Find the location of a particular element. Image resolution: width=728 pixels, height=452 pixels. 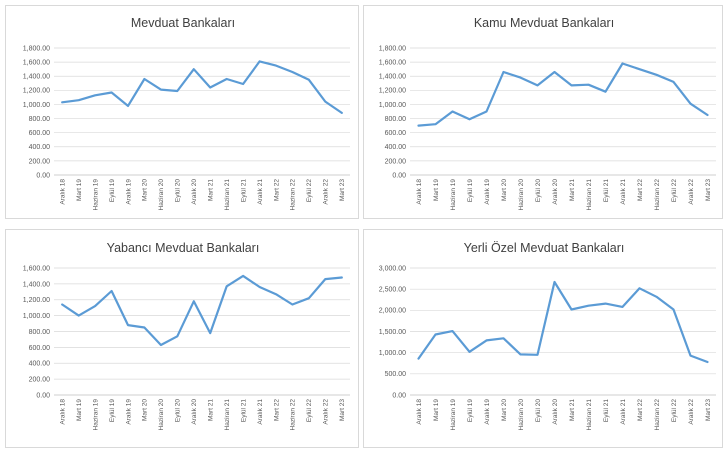

y-tick-label: 2,000.00 is located at coordinates (392, 311).